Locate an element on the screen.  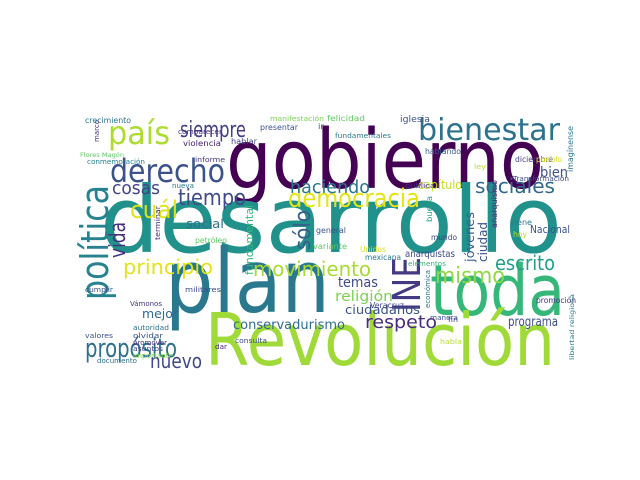
word: promover is located at coordinates (150, 343).